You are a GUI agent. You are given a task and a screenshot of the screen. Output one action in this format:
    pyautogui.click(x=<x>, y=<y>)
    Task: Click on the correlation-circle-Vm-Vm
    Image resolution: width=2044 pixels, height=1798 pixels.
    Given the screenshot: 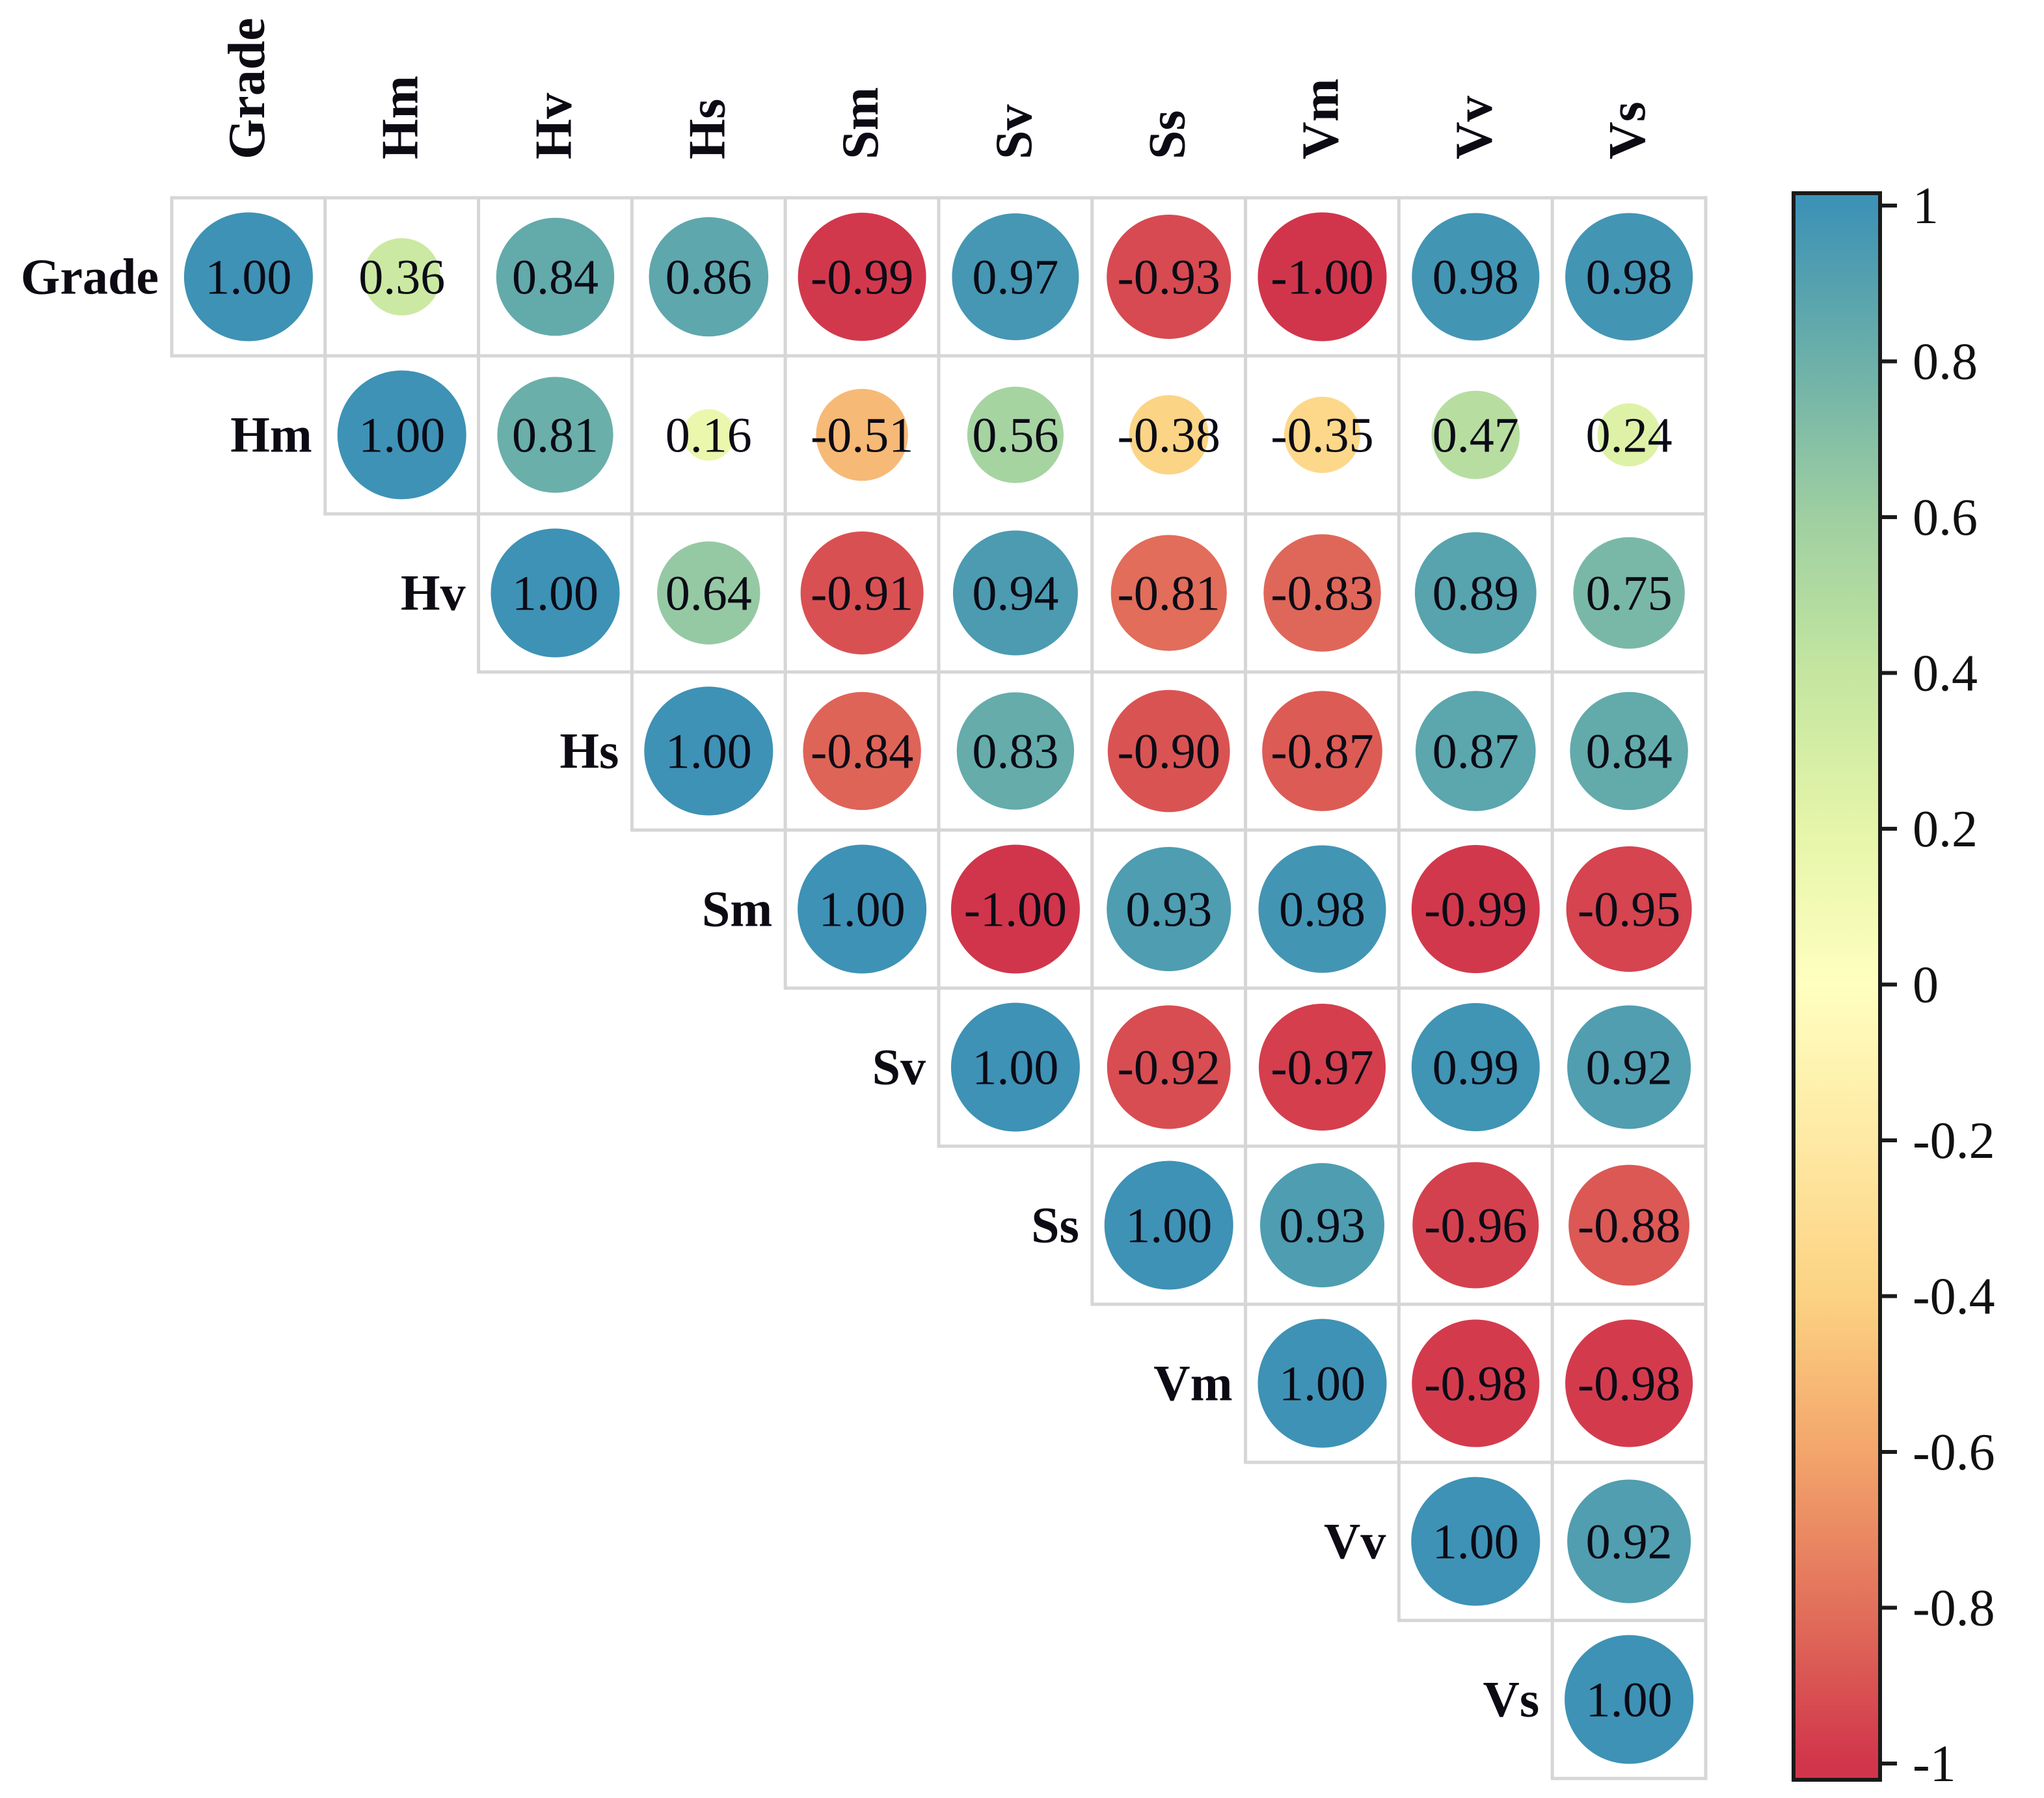 What is the action you would take?
    pyautogui.click(x=1322, y=1383)
    